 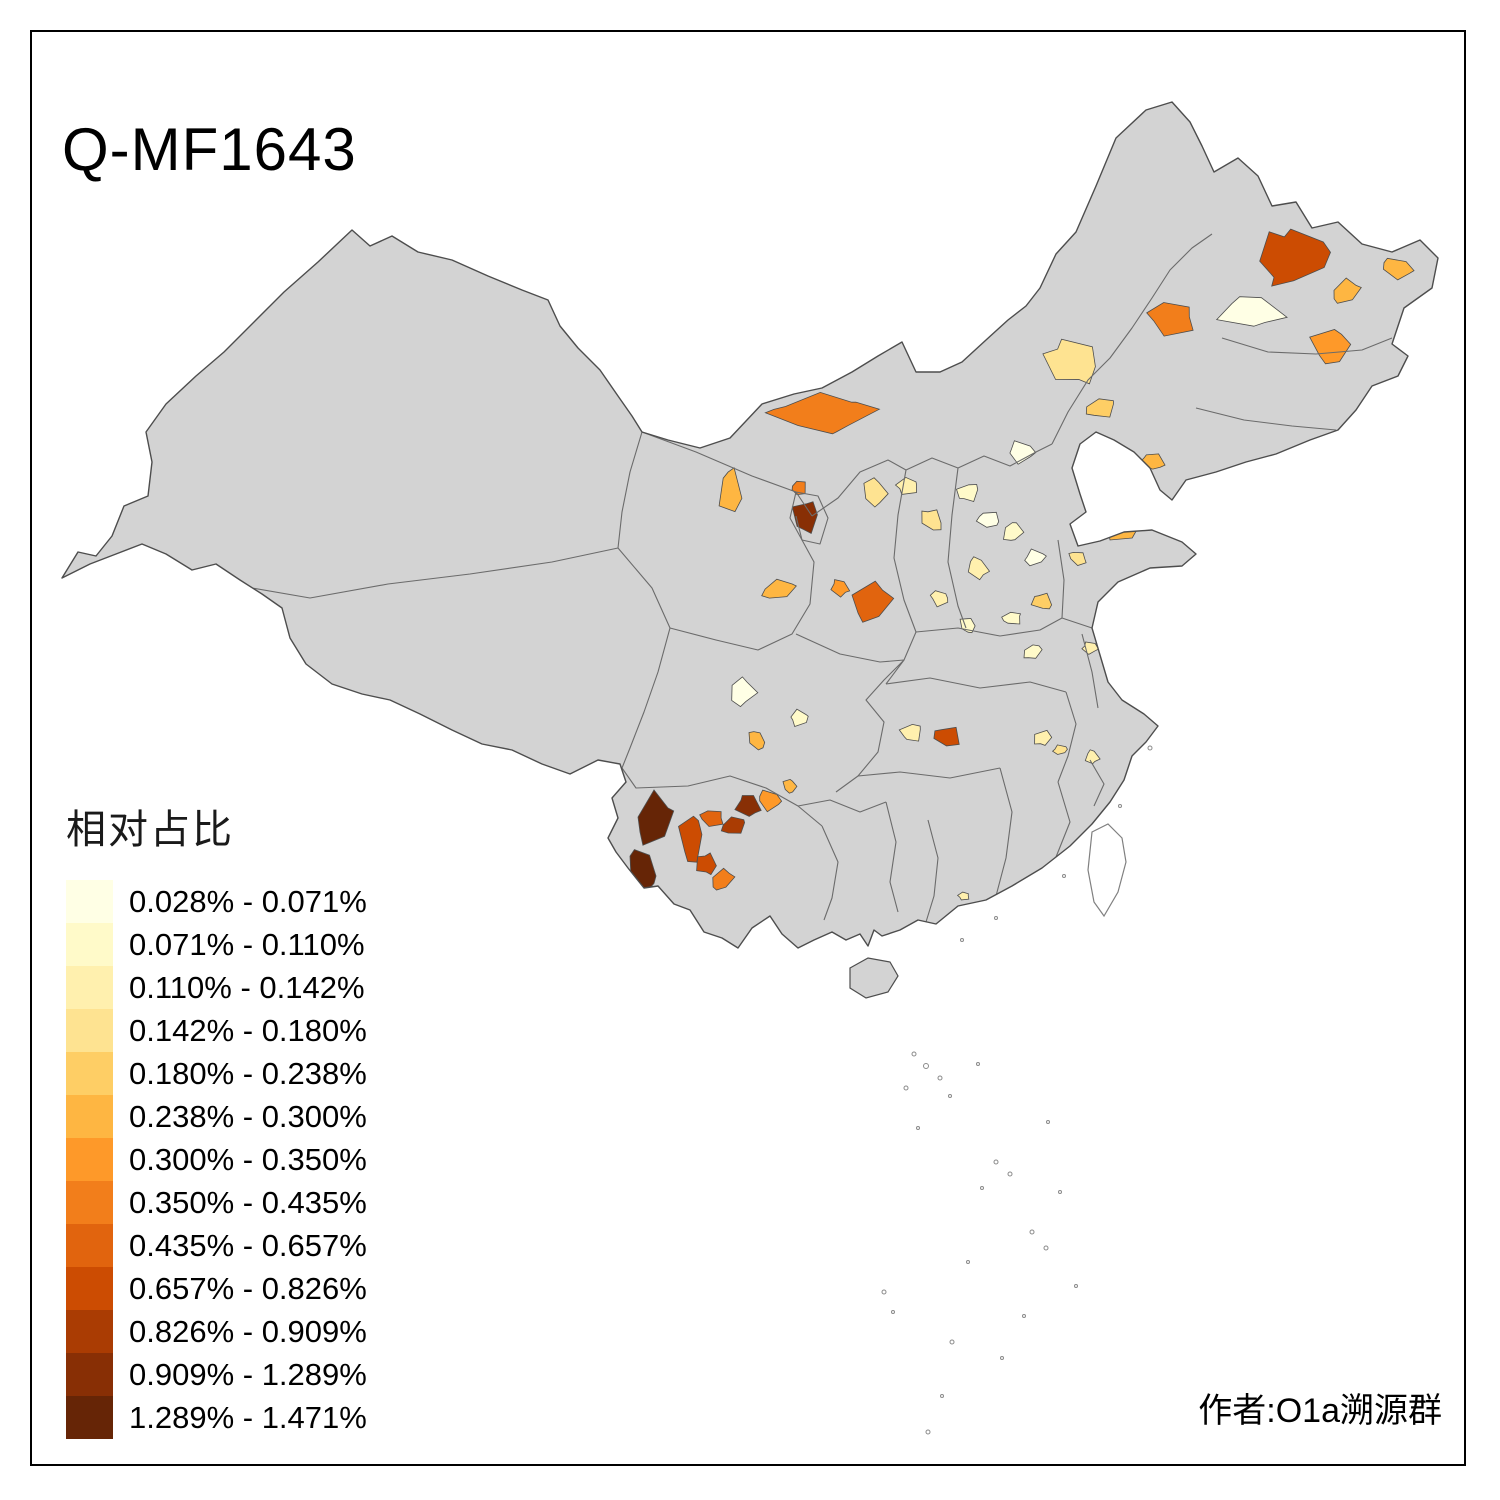 I want to click on map-region-henan-c2, so click(x=1011, y=618).